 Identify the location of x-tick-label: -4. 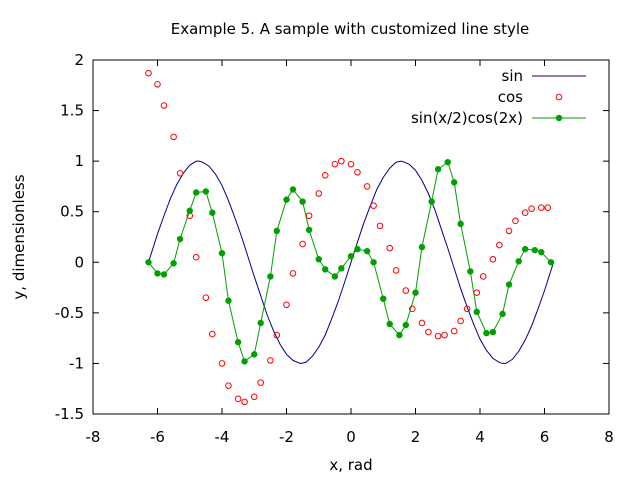
(222, 437).